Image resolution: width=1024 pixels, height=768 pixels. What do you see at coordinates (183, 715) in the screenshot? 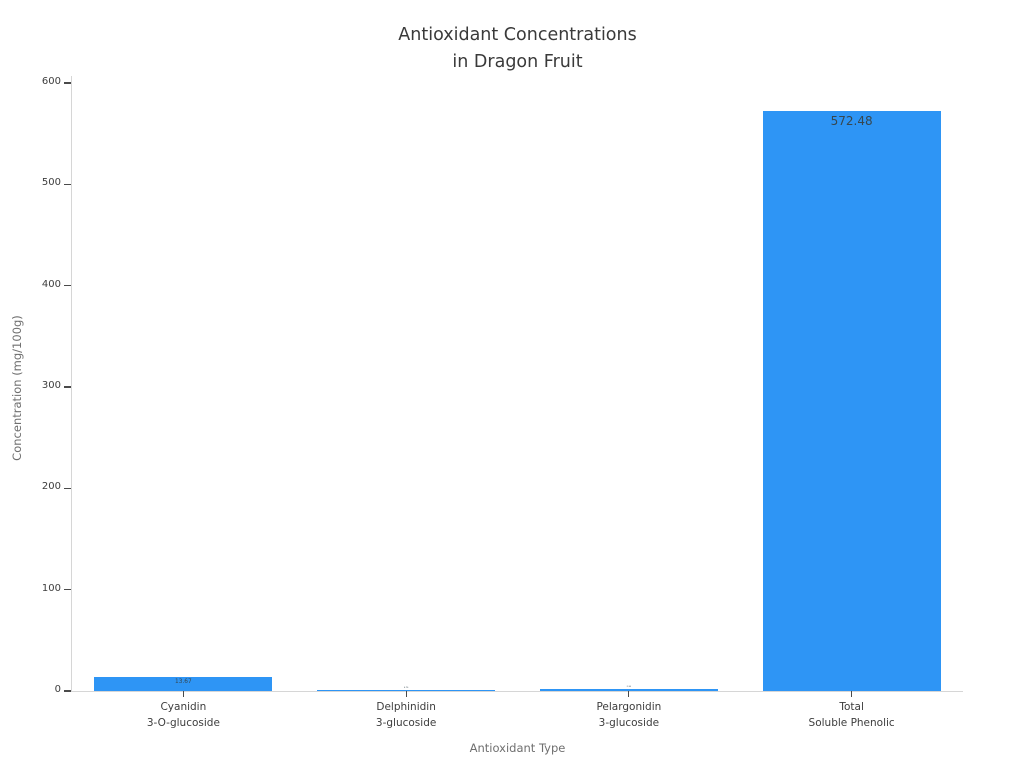
I see `x-tick-label: Cyanidin 3-O-glucoside` at bounding box center [183, 715].